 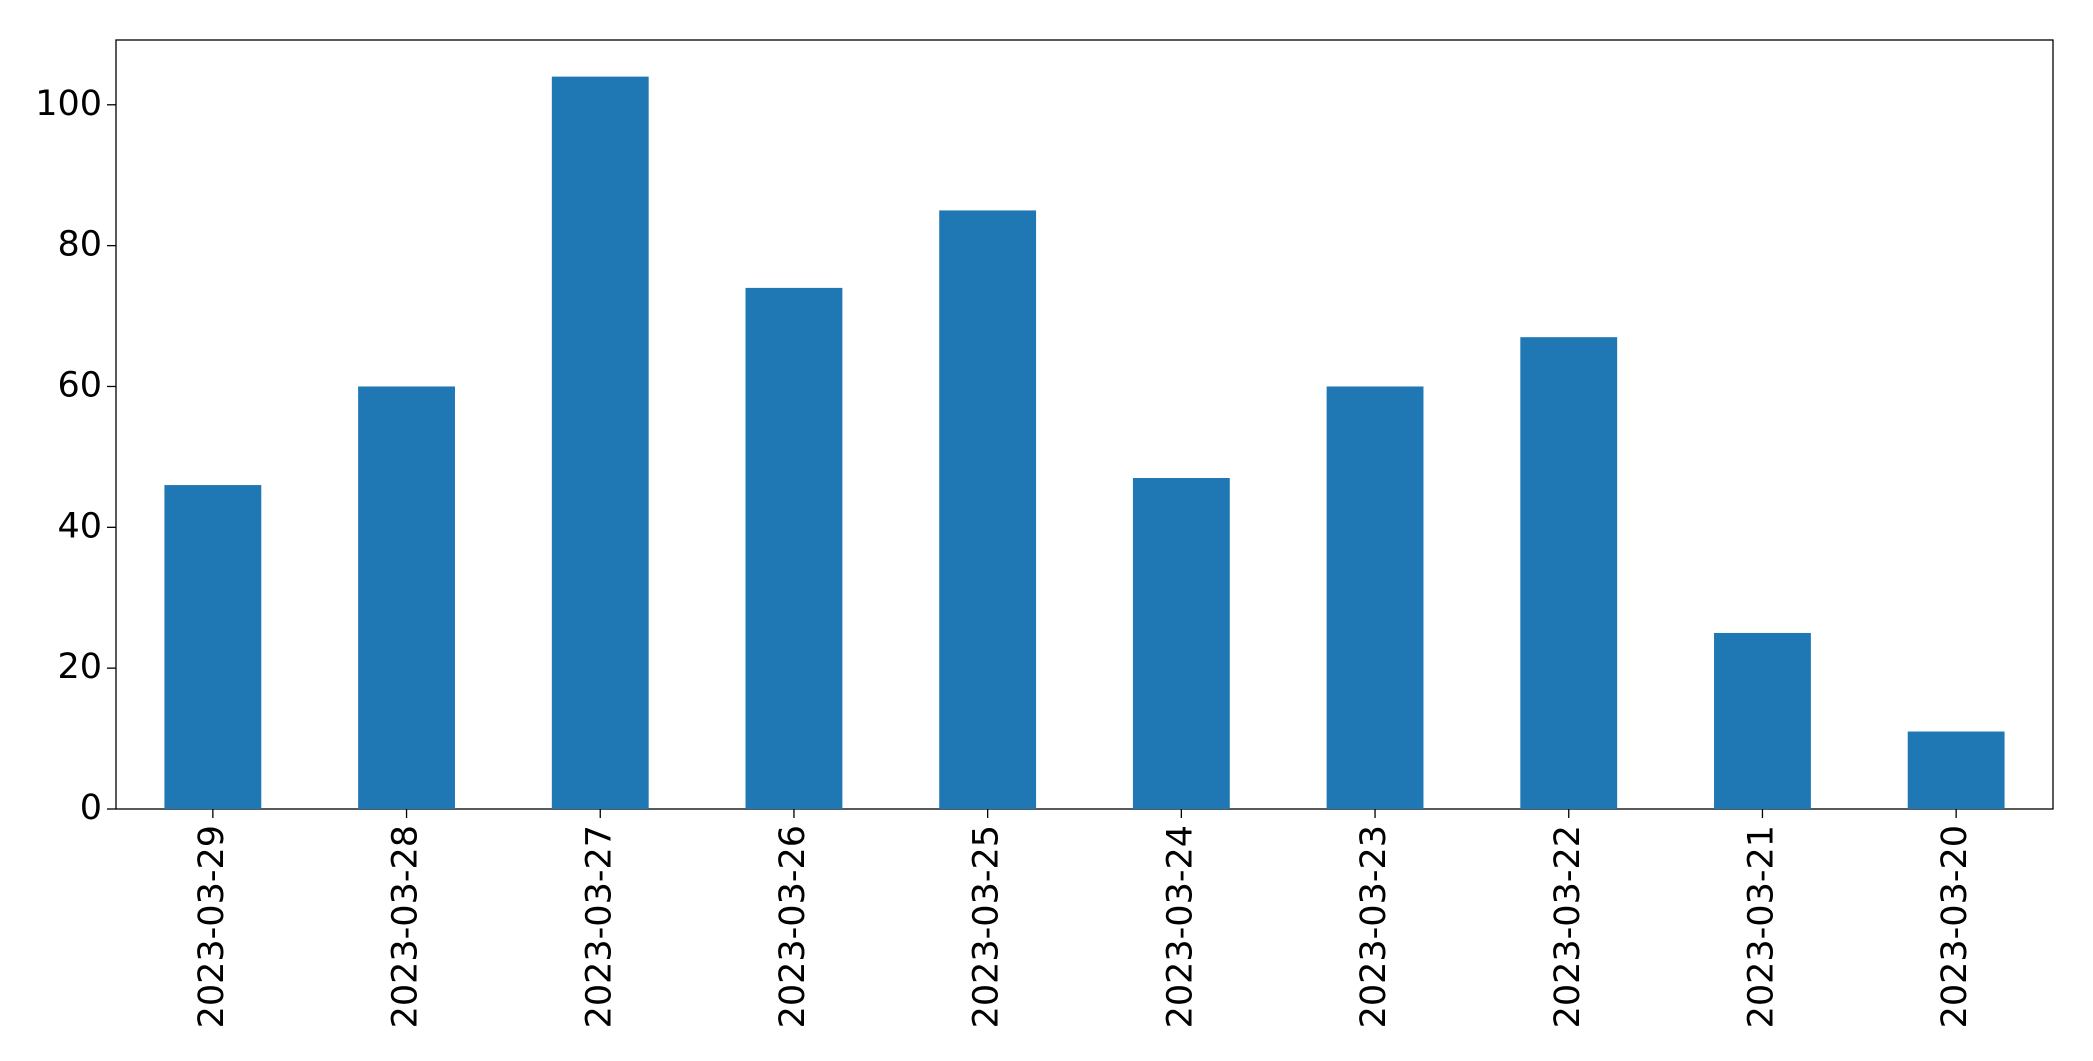 I want to click on x-tick-label: 2023-03-20, so click(x=1955, y=926).